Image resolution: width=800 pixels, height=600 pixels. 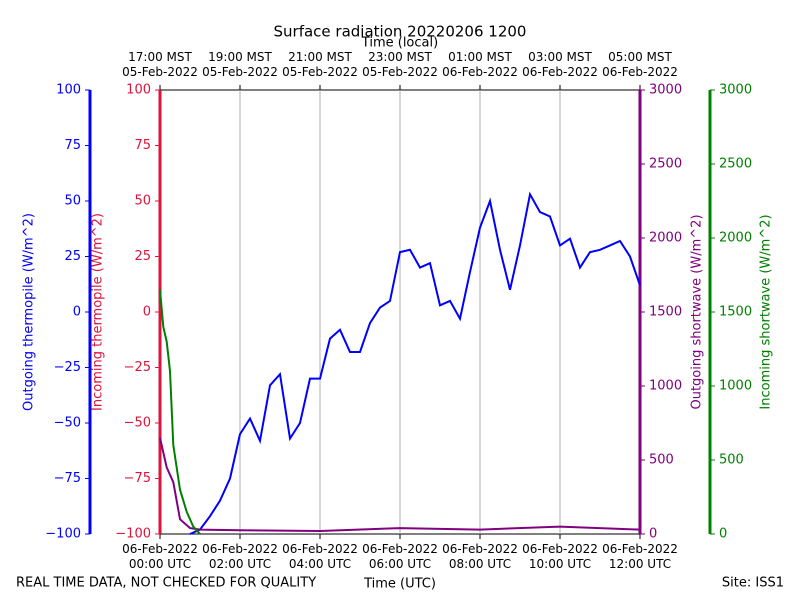 What do you see at coordinates (240, 556) in the screenshot?
I see `x-tick-label: 06-Feb-2022 02:00 UTC` at bounding box center [240, 556].